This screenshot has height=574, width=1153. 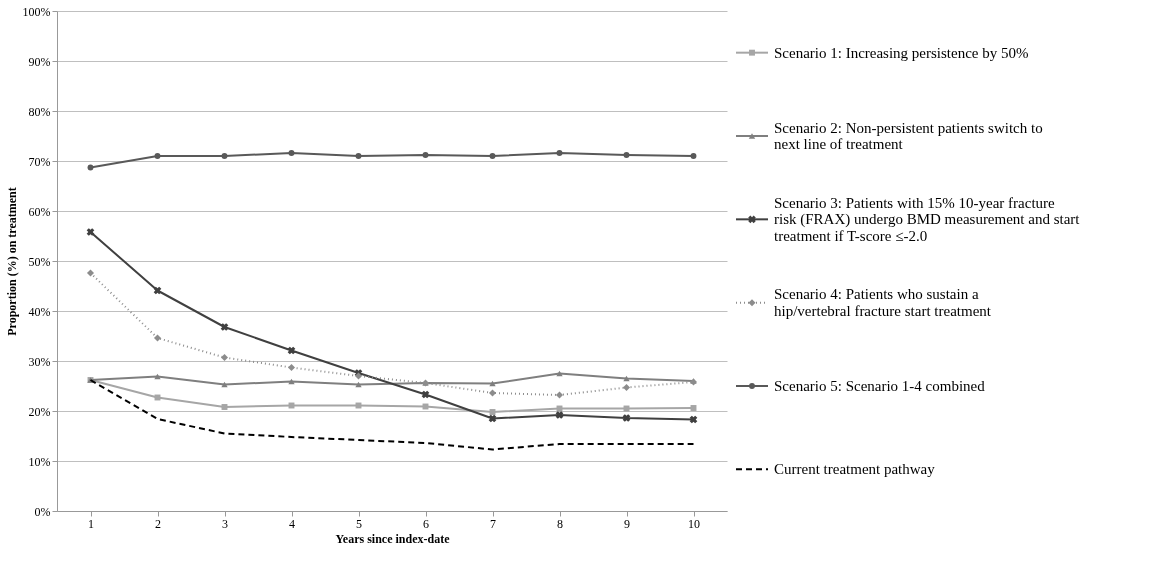 I want to click on y-tick-label: 60%, so click(x=39, y=211).